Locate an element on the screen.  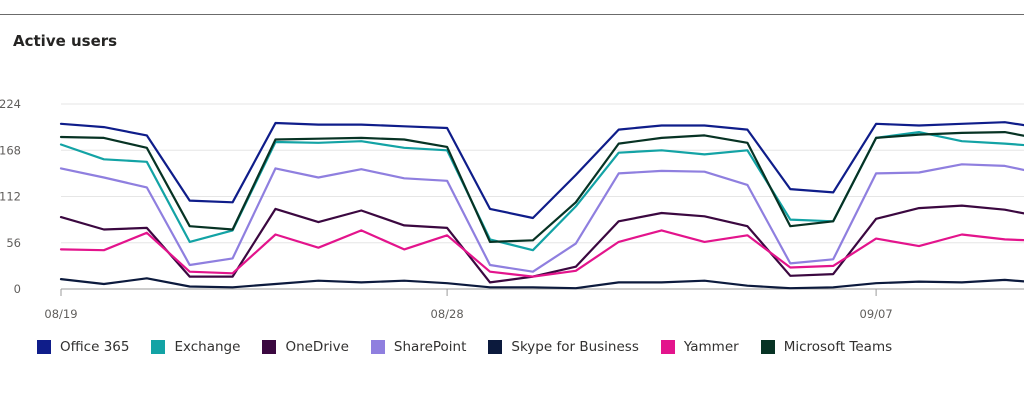
y-tick-label: 224 is located at coordinates (10, 104).